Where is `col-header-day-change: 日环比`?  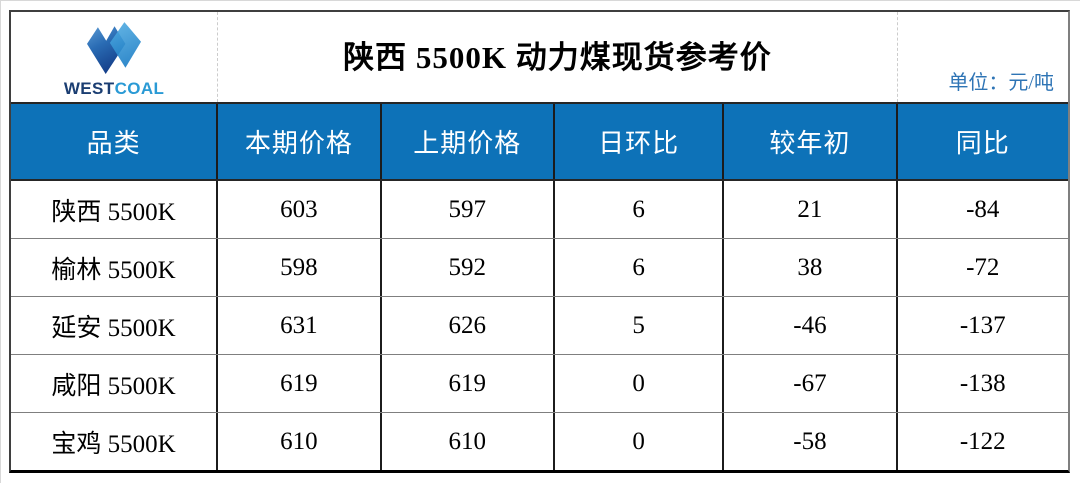
col-header-day-change: 日环比 is located at coordinates (640, 141).